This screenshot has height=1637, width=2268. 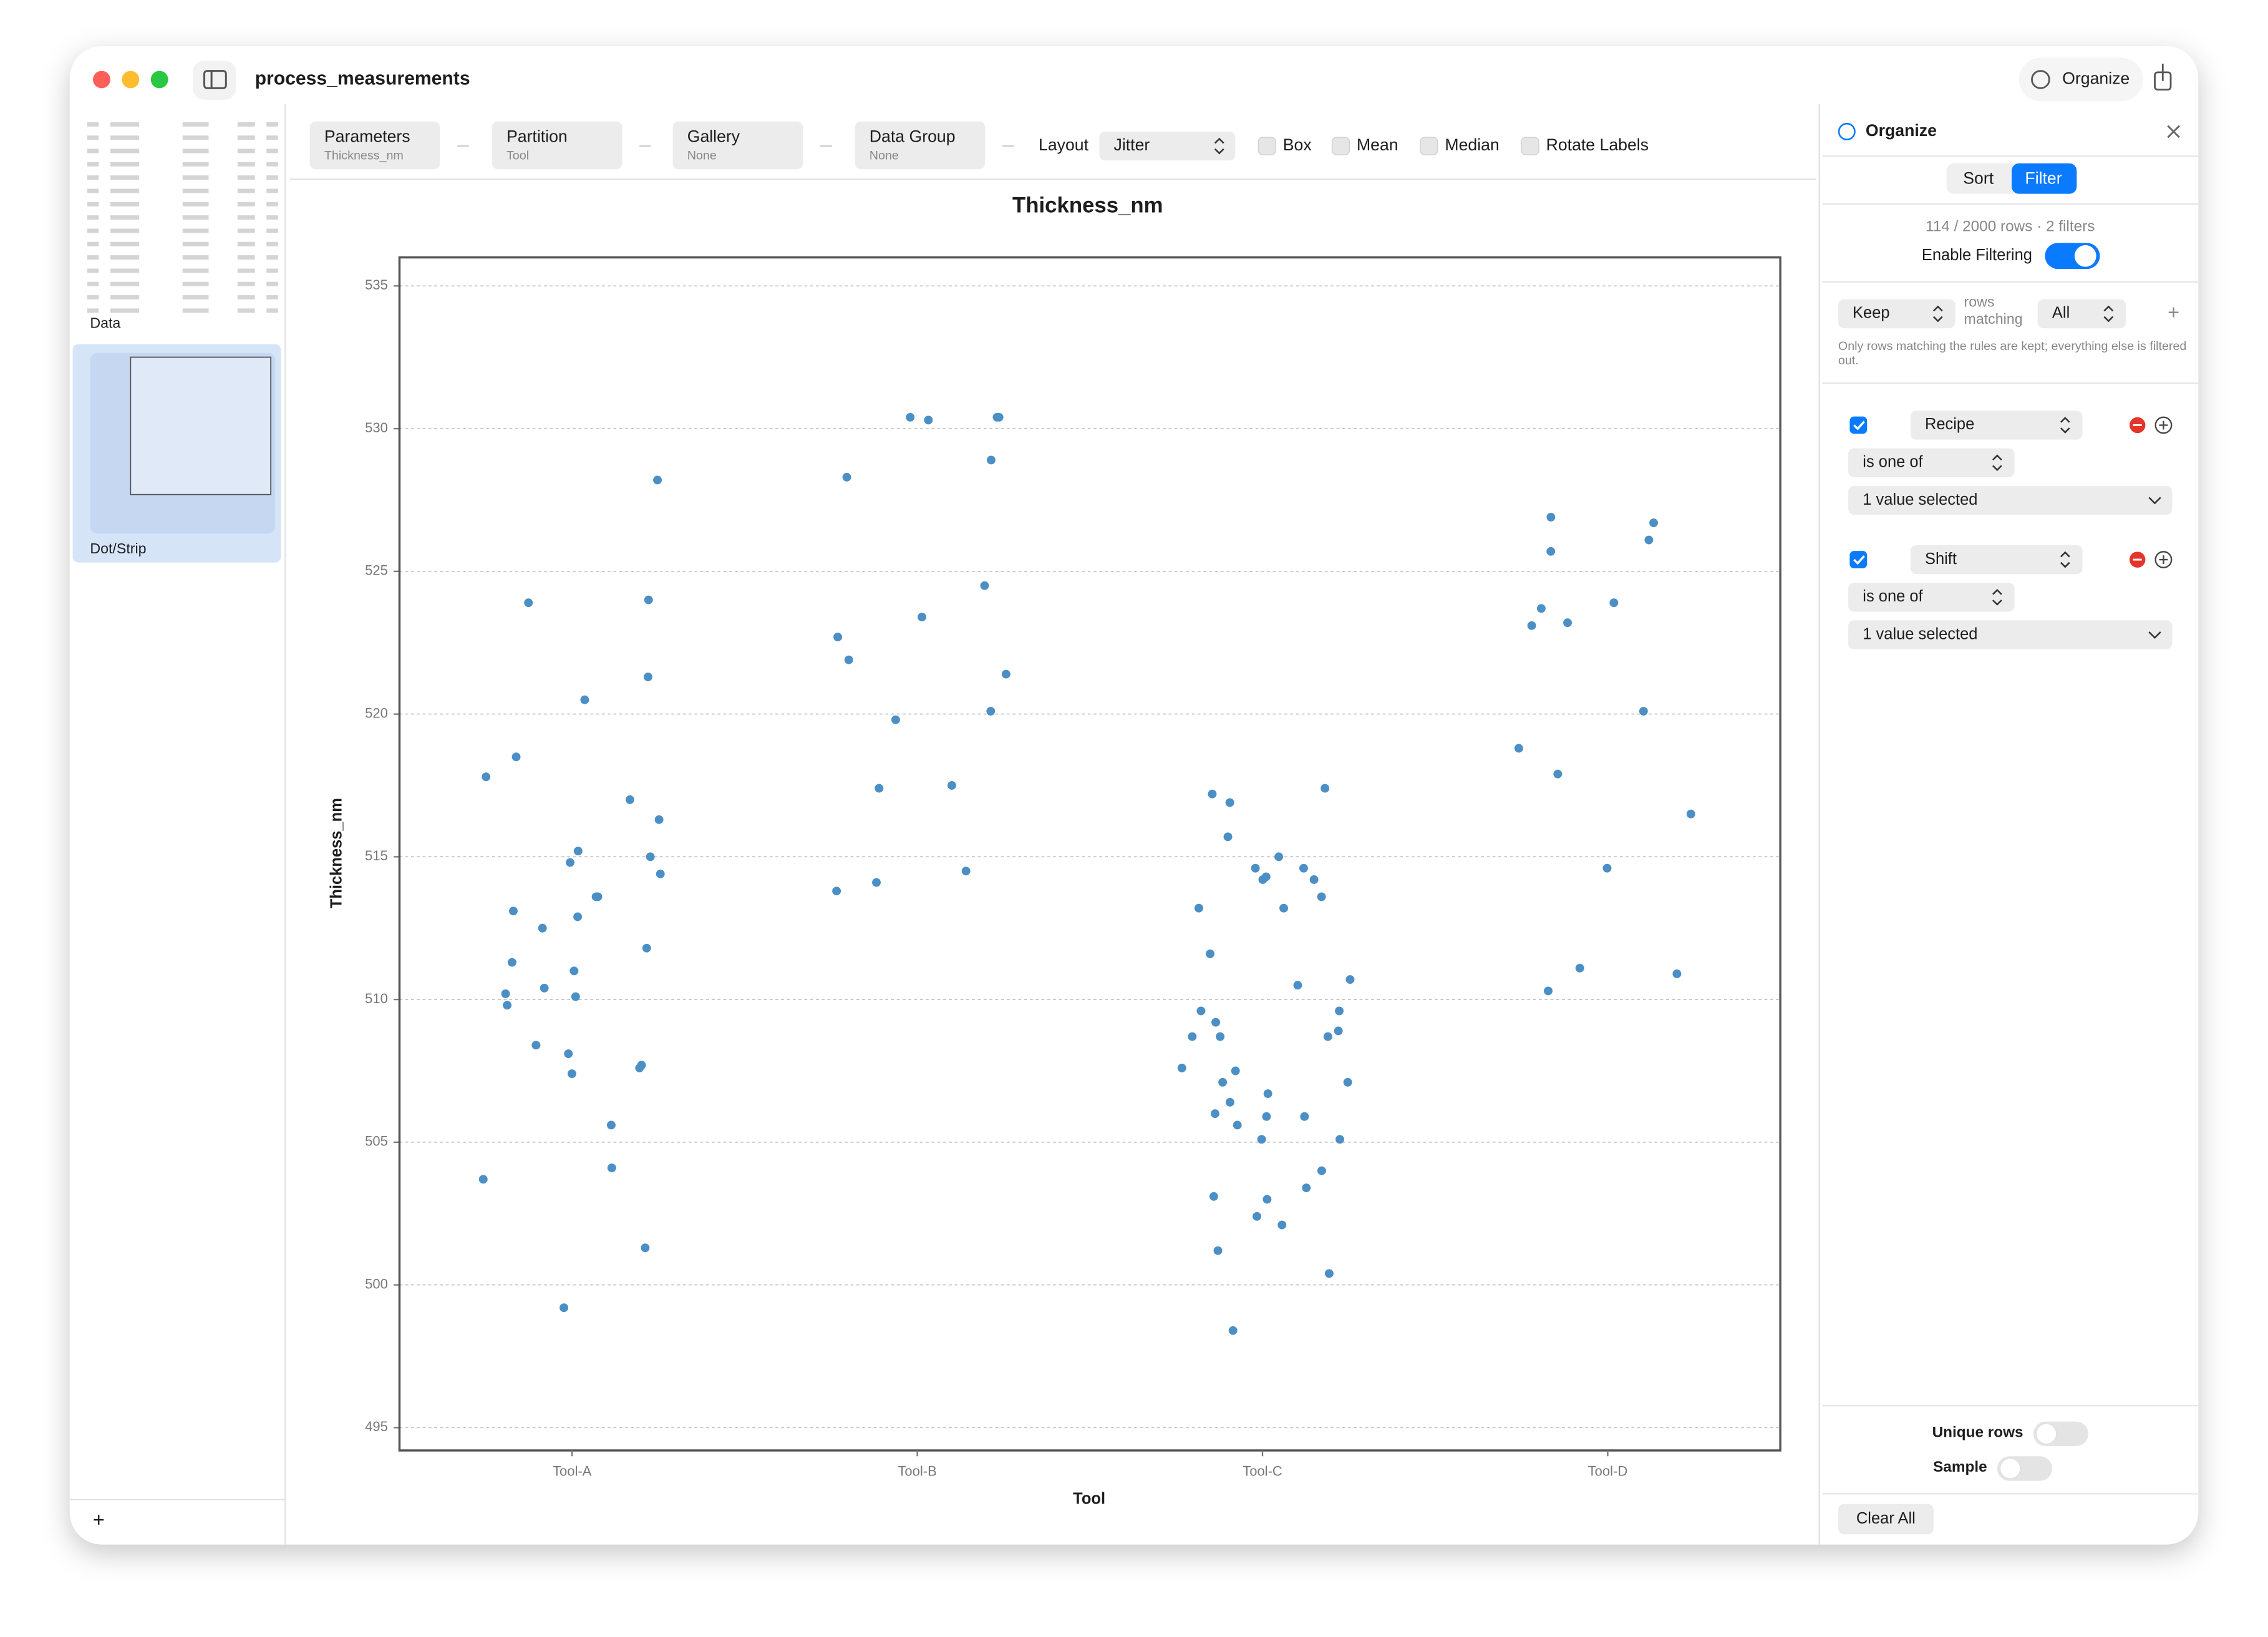 What do you see at coordinates (131, 80) in the screenshot?
I see `minimize-button` at bounding box center [131, 80].